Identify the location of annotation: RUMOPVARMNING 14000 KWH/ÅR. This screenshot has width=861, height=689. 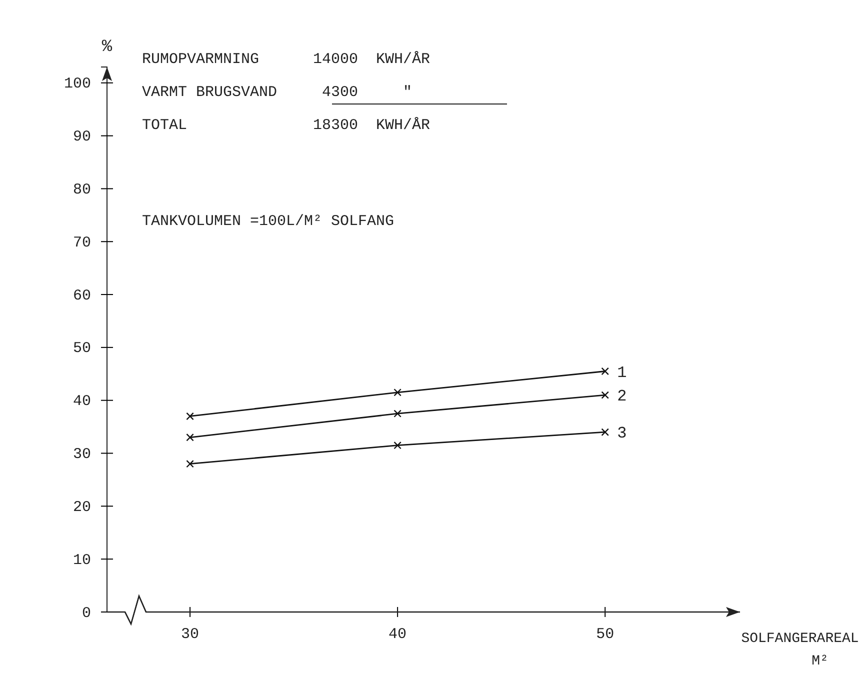
(286, 59).